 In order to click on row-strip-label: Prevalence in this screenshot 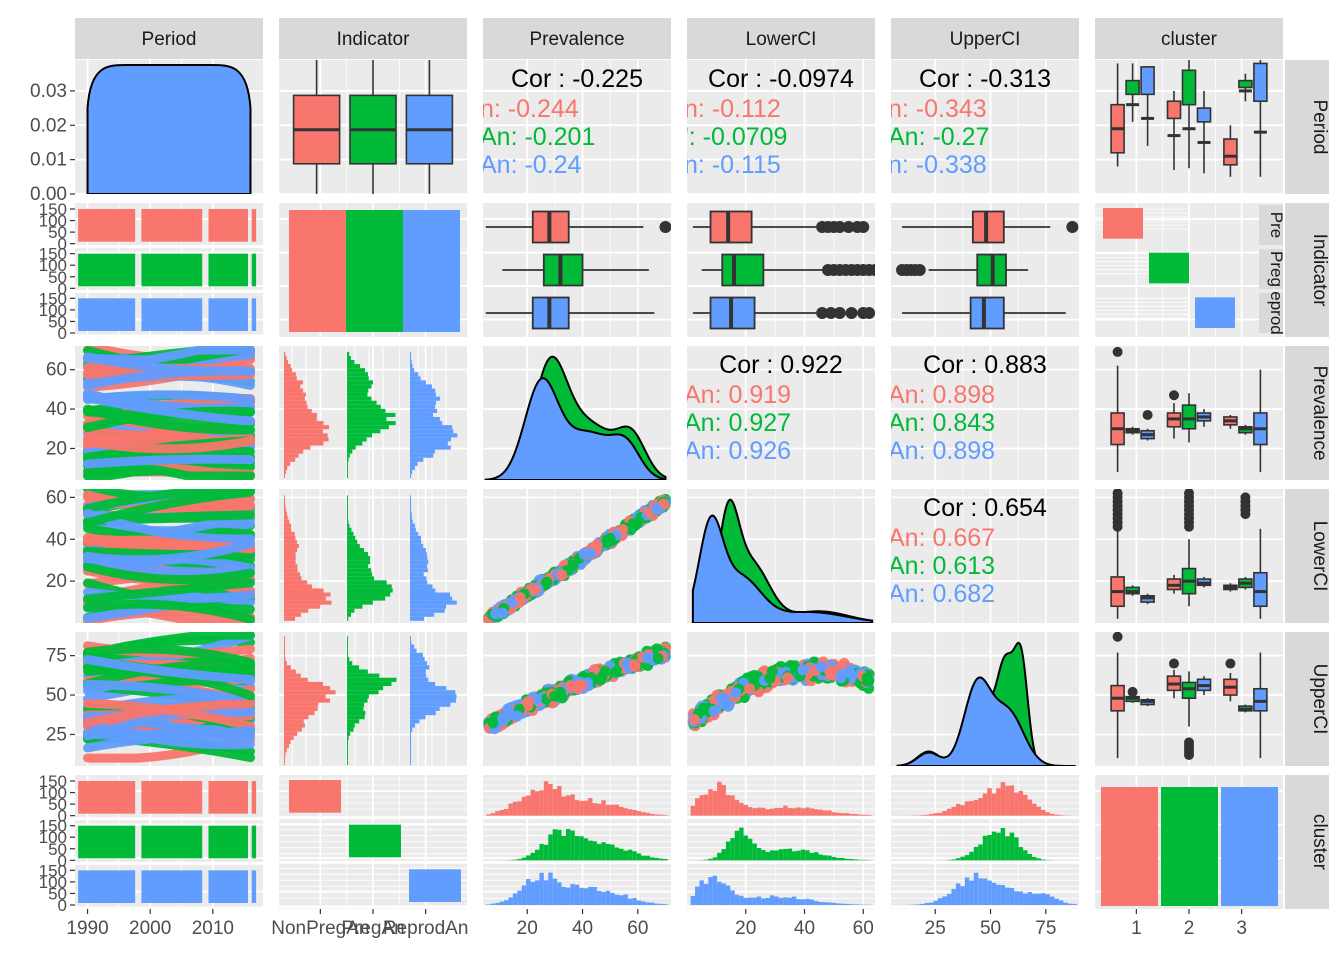, I will do `click(1319, 412)`.